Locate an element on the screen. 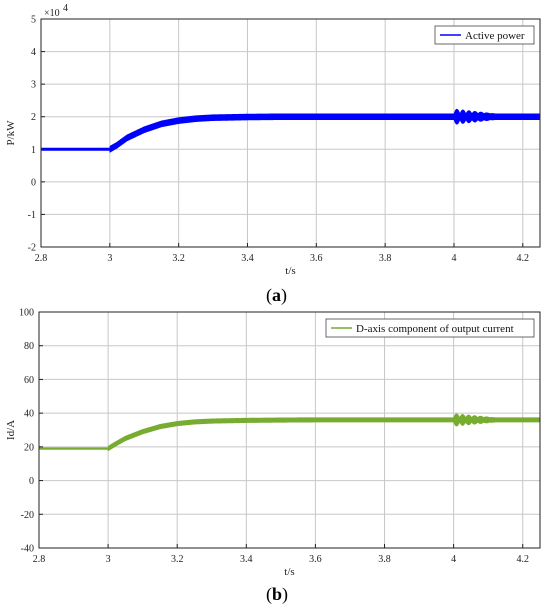 The width and height of the screenshot is (550, 613). y-axis-label: P/kW is located at coordinates (11, 133).